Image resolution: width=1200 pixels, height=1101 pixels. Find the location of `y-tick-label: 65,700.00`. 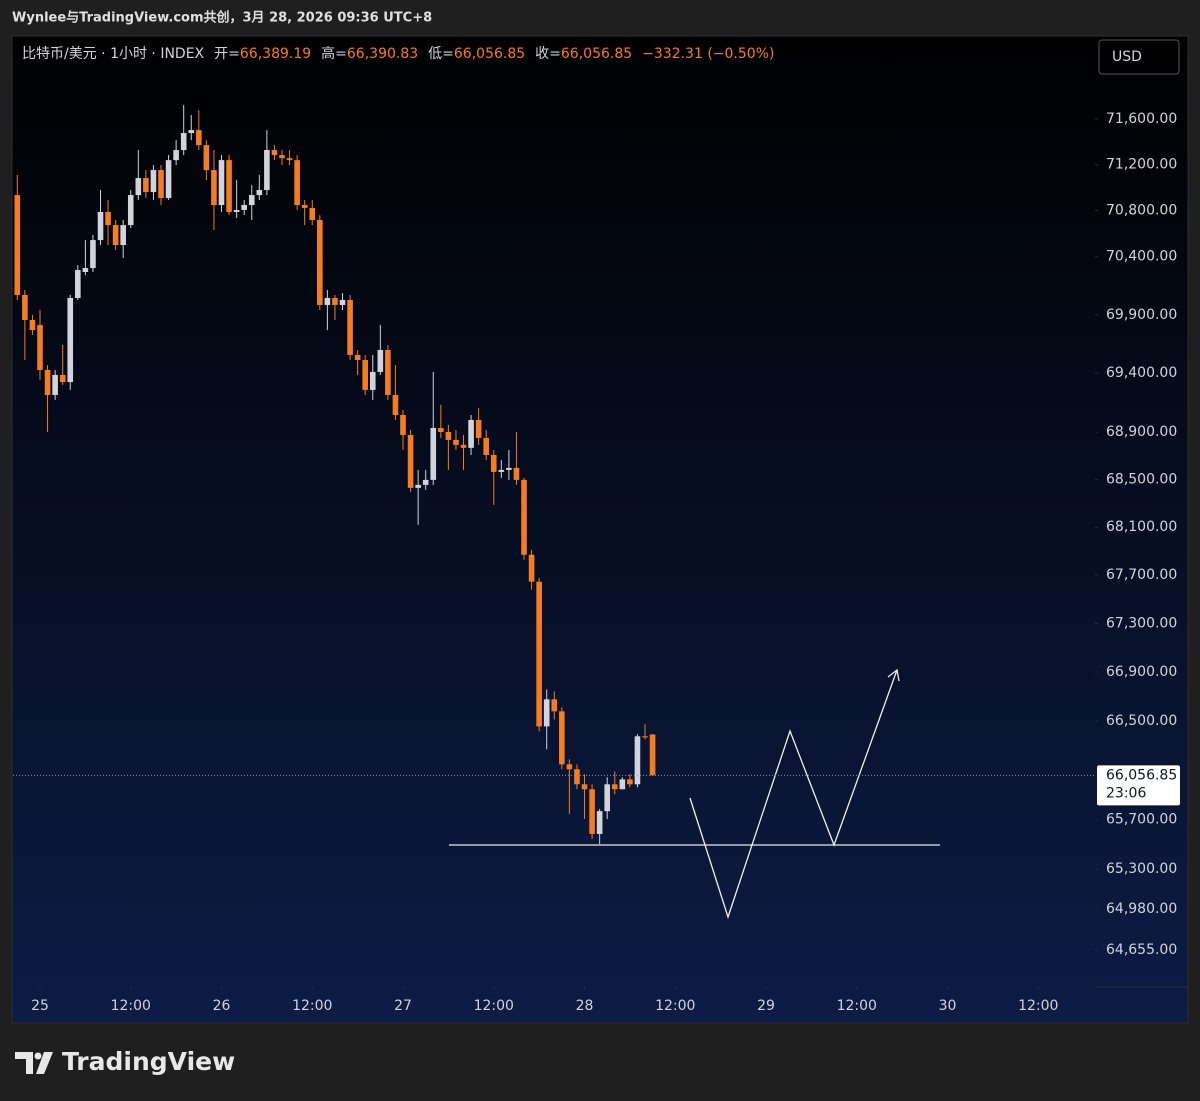

y-tick-label: 65,700.00 is located at coordinates (1141, 819).